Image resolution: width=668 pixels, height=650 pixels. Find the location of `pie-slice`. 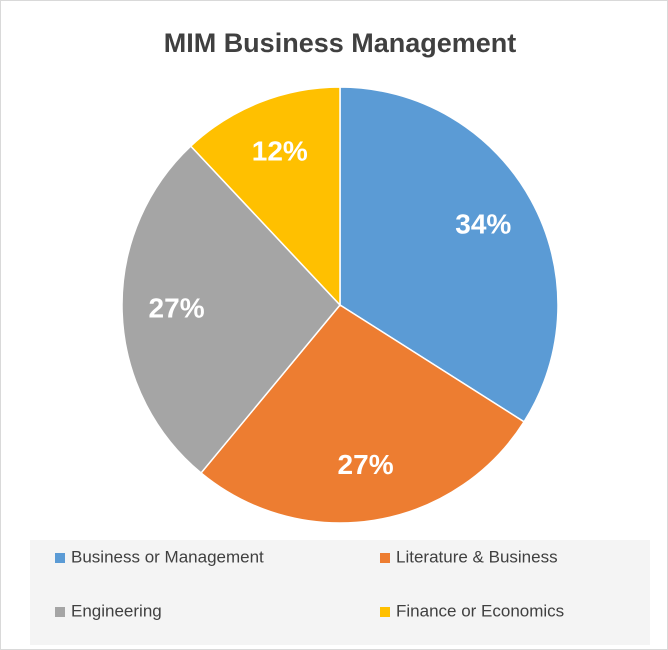

pie-slice is located at coordinates (265, 196).